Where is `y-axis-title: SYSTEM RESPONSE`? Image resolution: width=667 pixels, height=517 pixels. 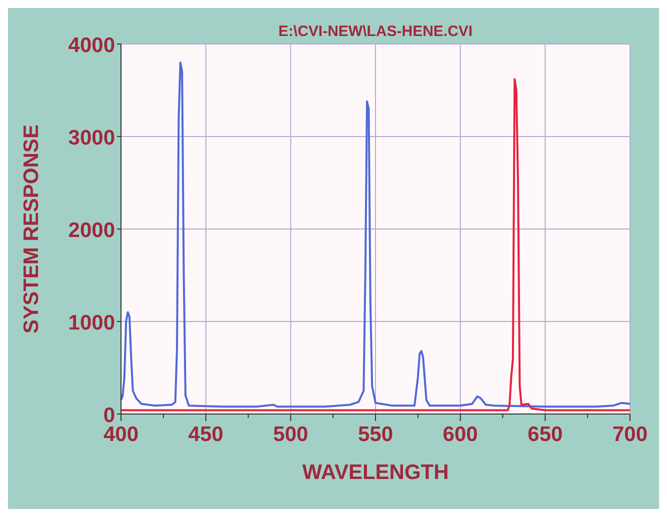 y-axis-title: SYSTEM RESPONSE is located at coordinates (31, 229).